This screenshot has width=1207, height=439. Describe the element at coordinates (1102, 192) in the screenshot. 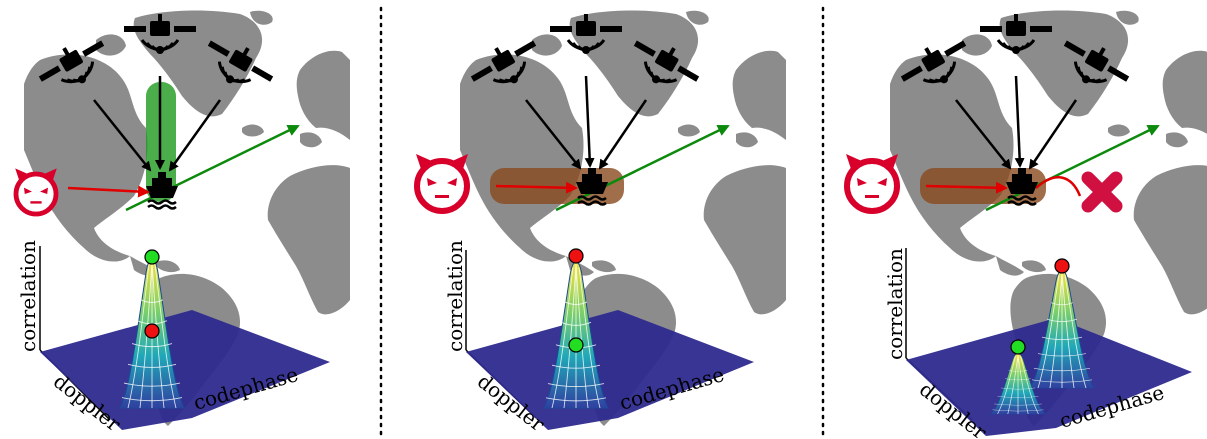

I see `cross-icon` at that location.